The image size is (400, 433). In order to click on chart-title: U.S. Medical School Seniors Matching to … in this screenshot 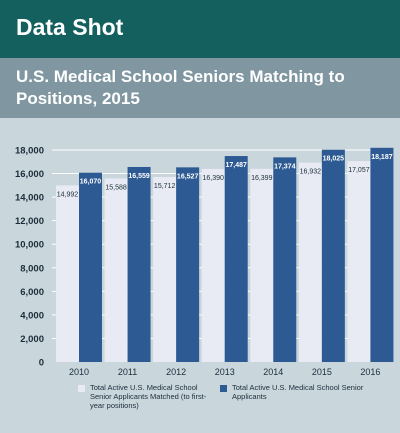, I will do `click(180, 87)`.